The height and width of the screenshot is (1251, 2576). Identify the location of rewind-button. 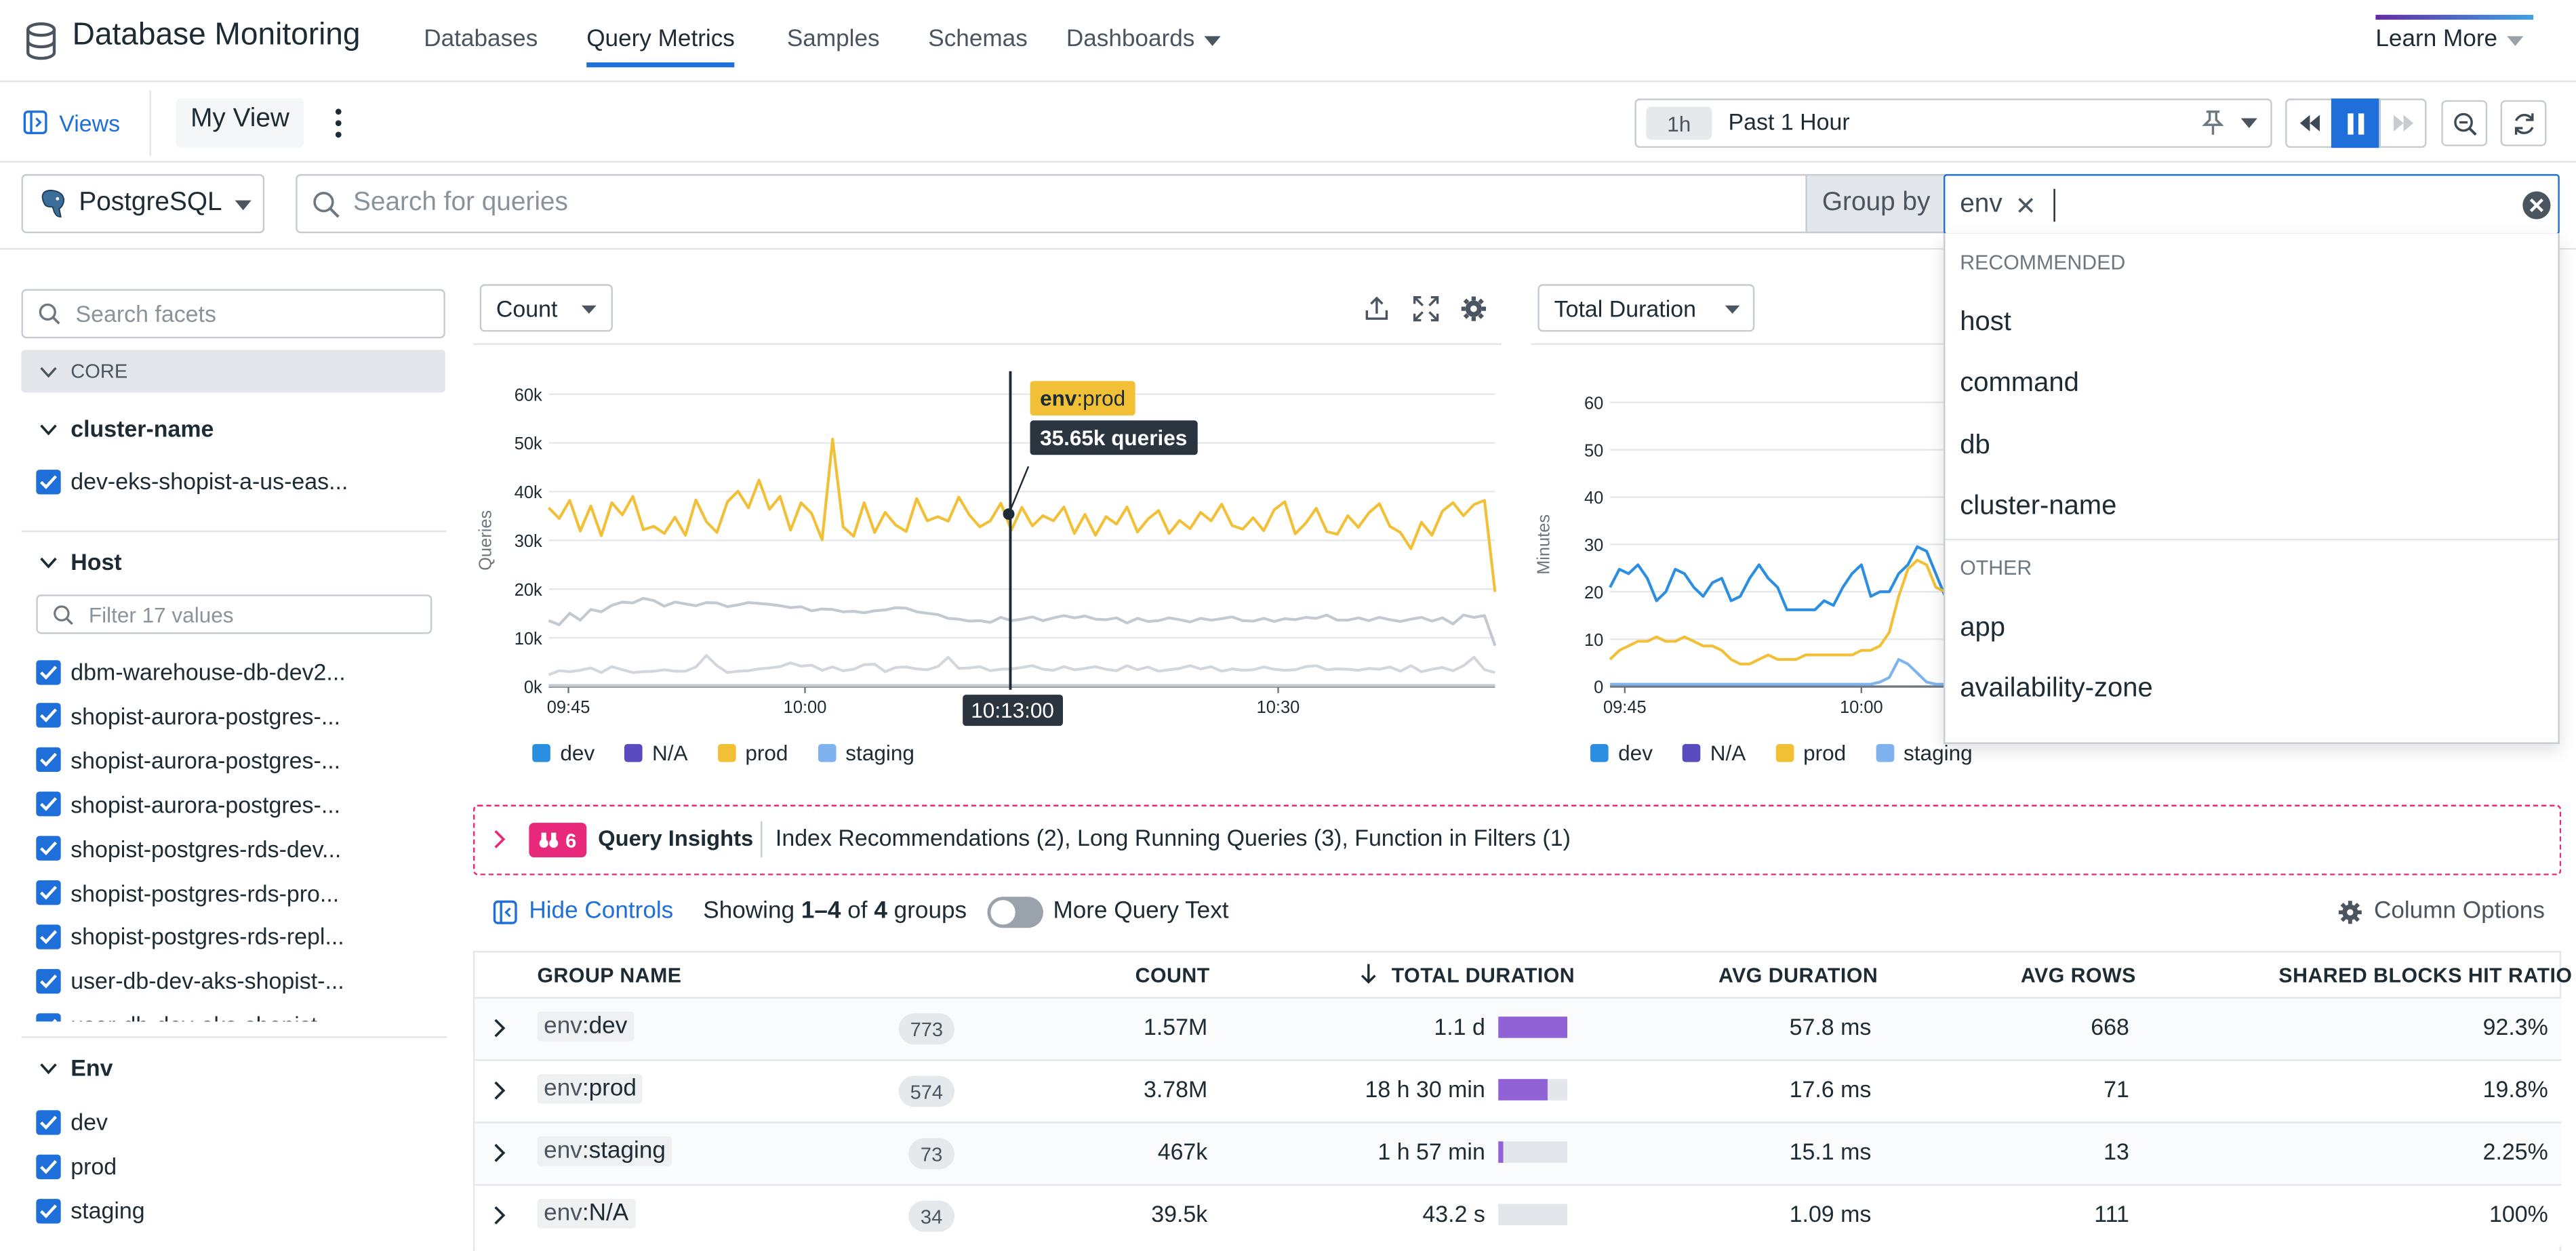
(2309, 123).